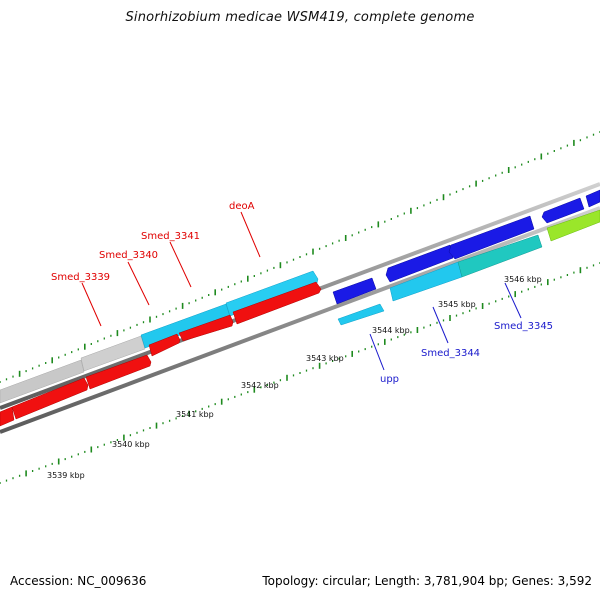  Describe the element at coordinates (66, 475) in the screenshot. I see `scale-label-3539: 3539 kbp` at that location.